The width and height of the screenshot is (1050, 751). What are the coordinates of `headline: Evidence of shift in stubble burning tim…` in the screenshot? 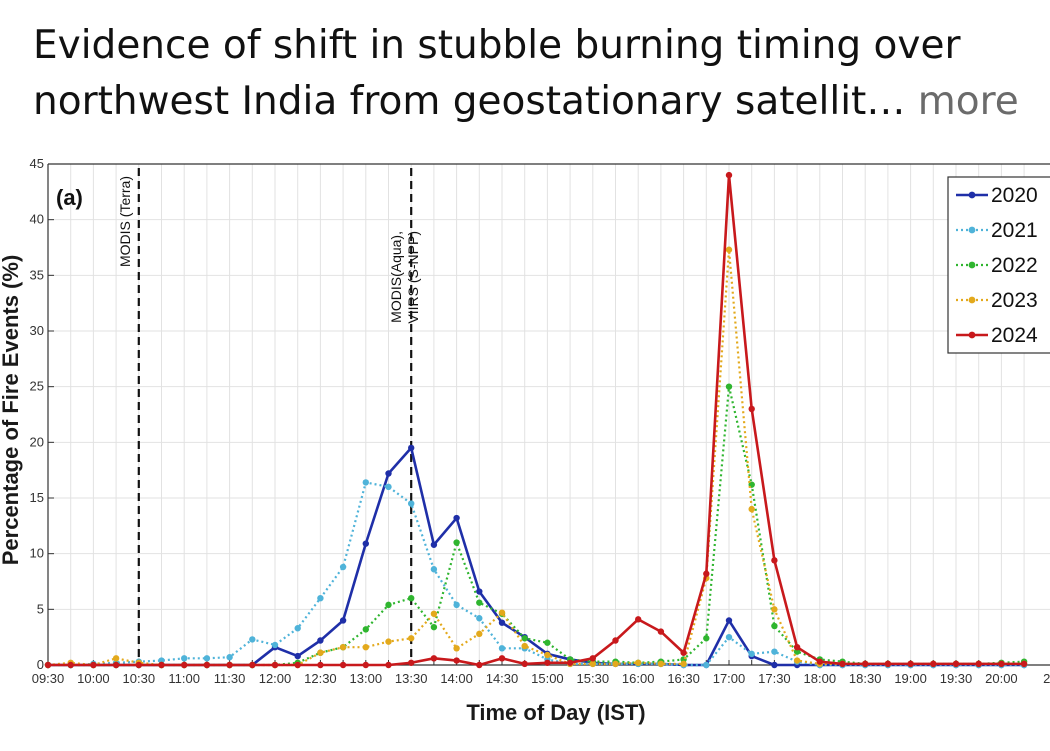 It's located at (538, 74).